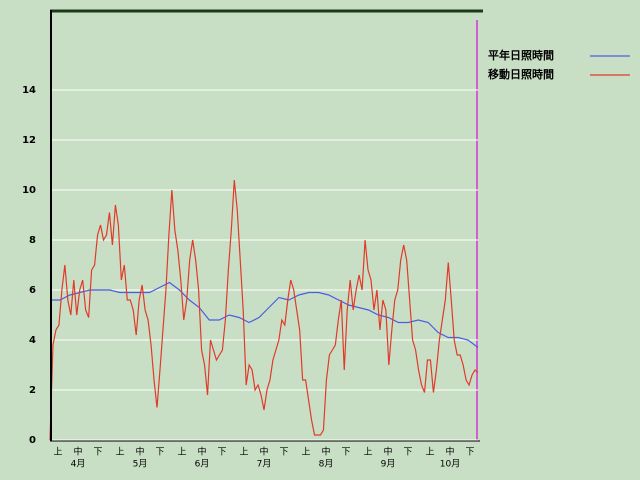 This screenshot has width=640, height=480. I want to click on legend-label: 平年日照時間, so click(521, 55).